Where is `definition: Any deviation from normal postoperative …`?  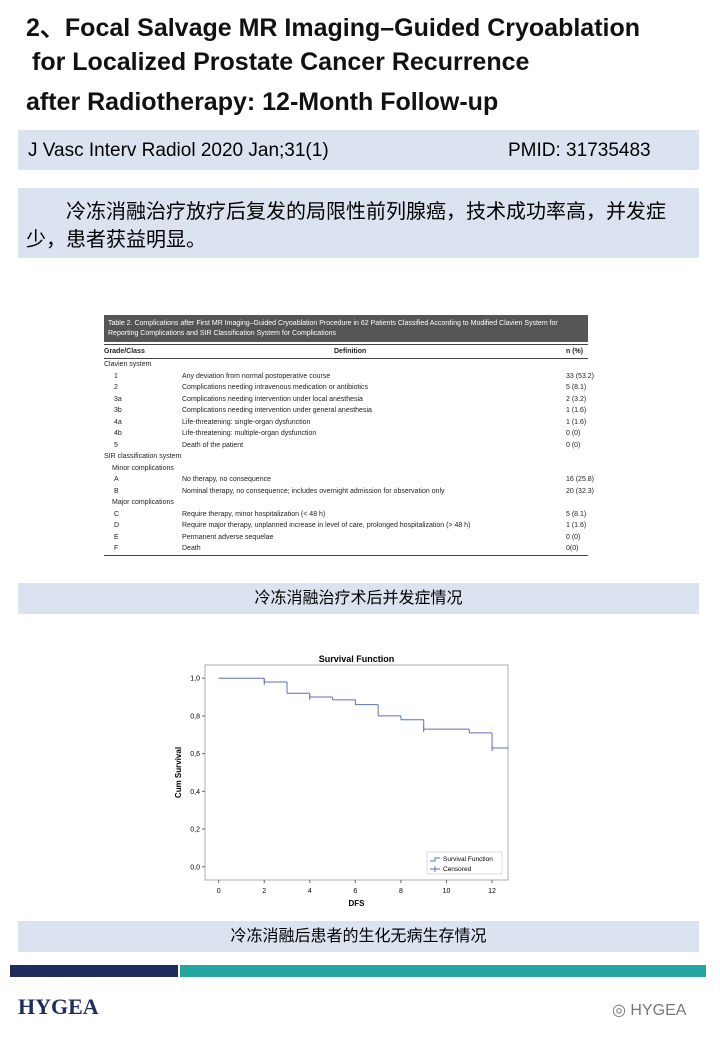 definition: Any deviation from normal postoperative … is located at coordinates (256, 376).